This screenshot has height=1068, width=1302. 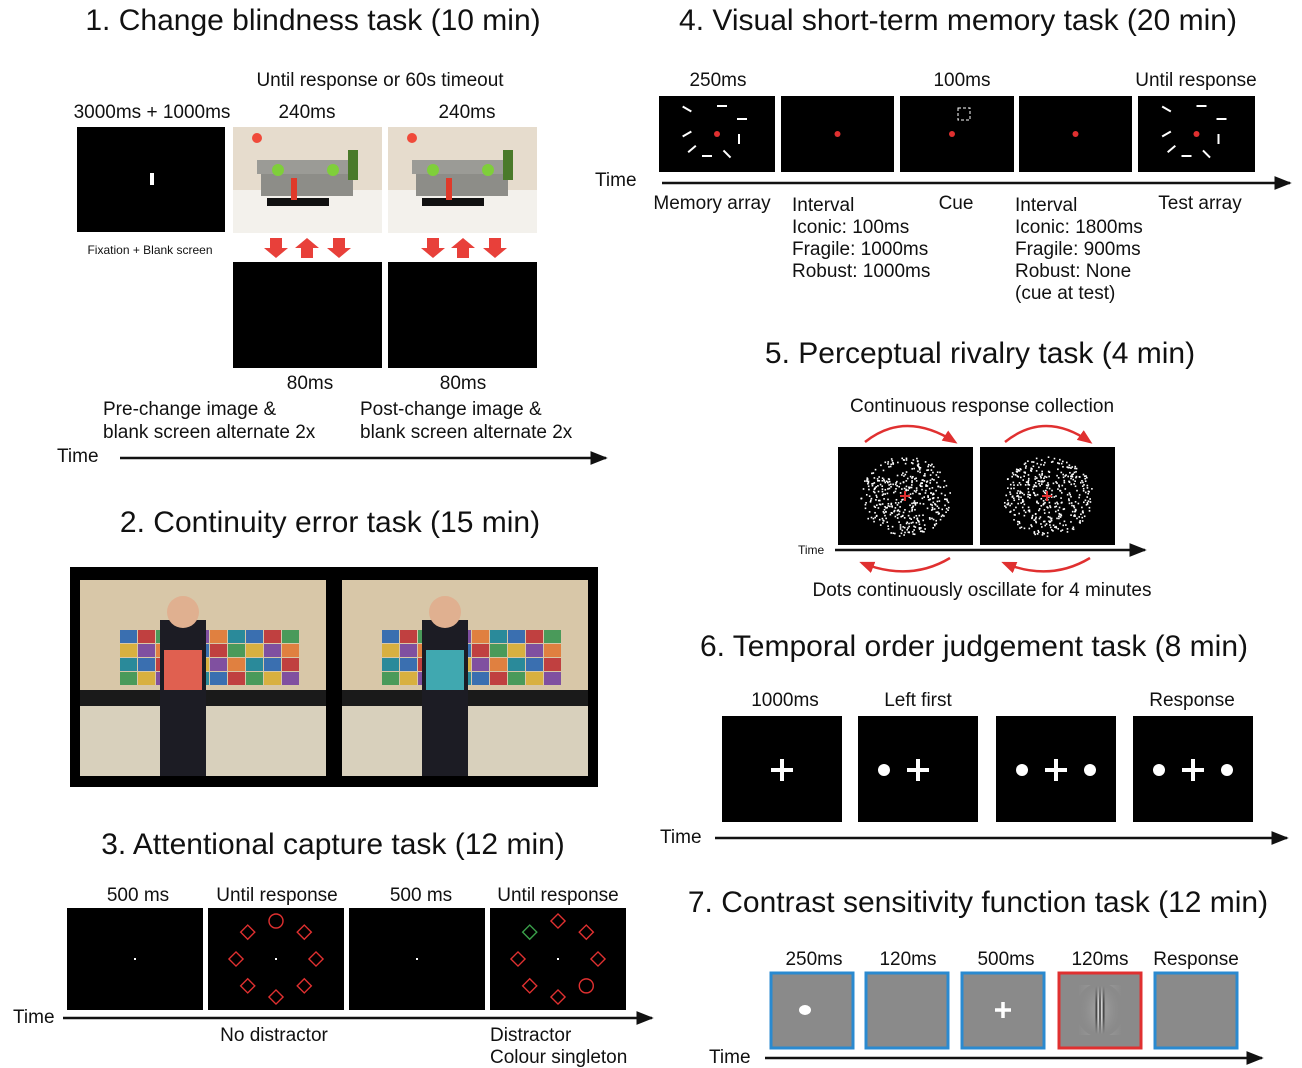 I want to click on label: blank screen alternate 2x, so click(x=209, y=432).